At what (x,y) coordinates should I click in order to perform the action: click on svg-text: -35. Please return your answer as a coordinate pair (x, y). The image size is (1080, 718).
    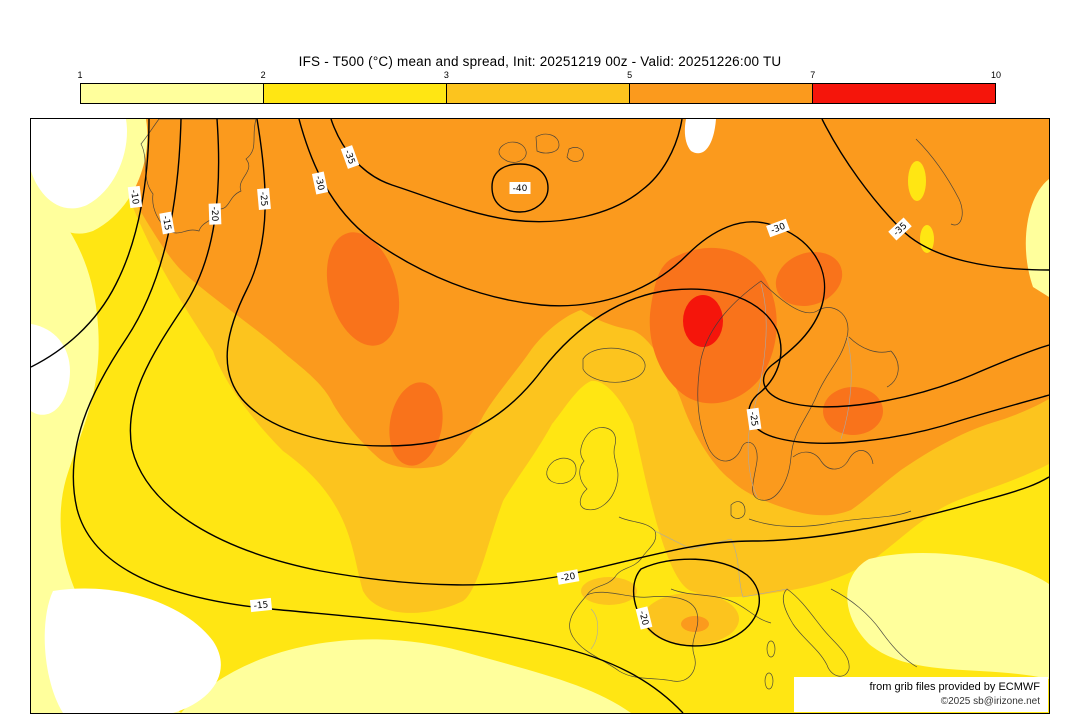
    Looking at the image, I should click on (349, 157).